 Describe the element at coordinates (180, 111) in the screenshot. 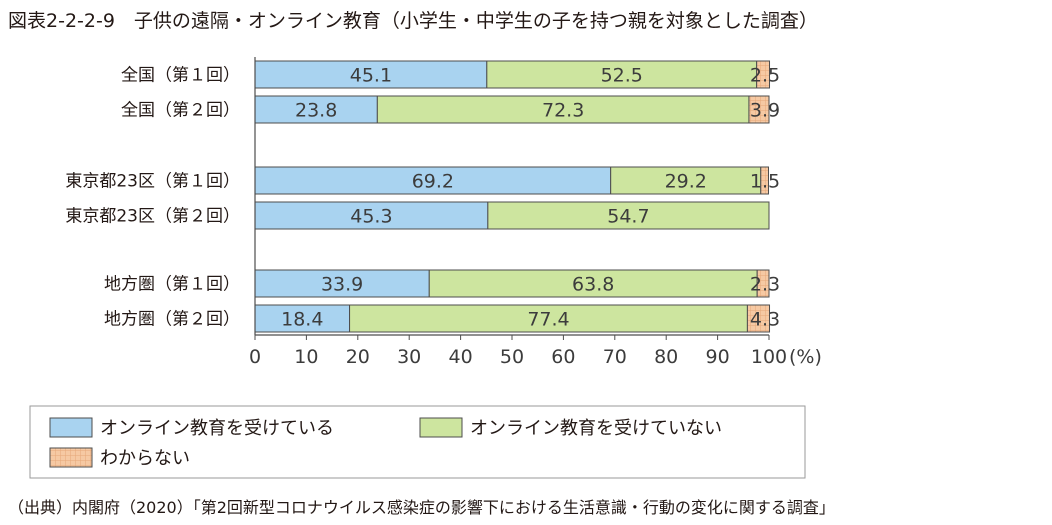

I see `category-label: 全国（第２回）` at that location.